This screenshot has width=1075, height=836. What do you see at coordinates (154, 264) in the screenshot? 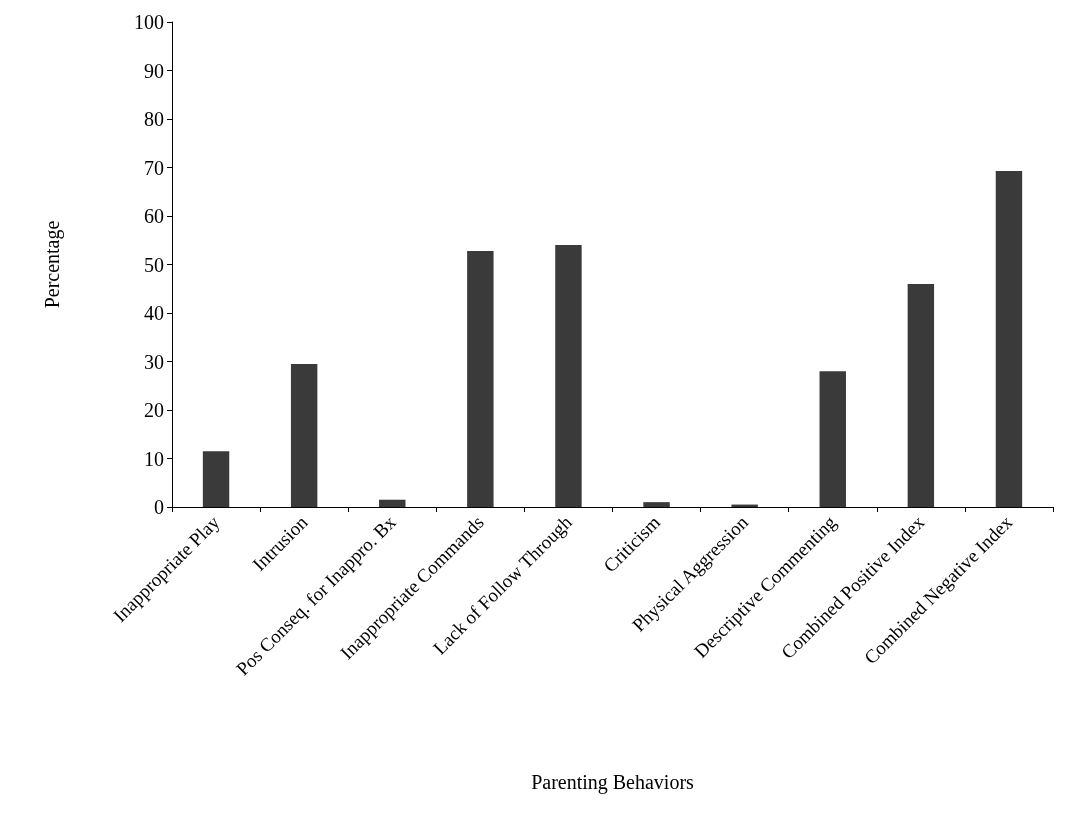
I see `y-tick-label: 50` at bounding box center [154, 264].